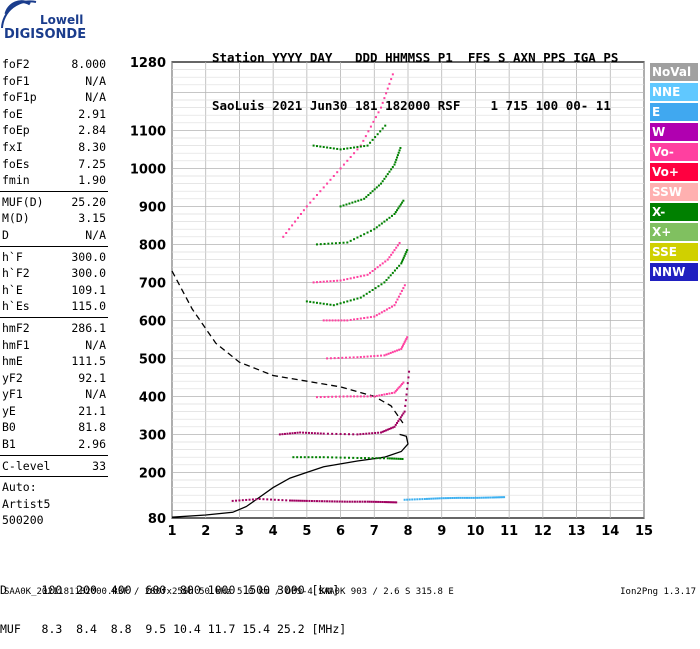 The image size is (700, 649). I want to click on x-tick-label: 12, so click(543, 531).